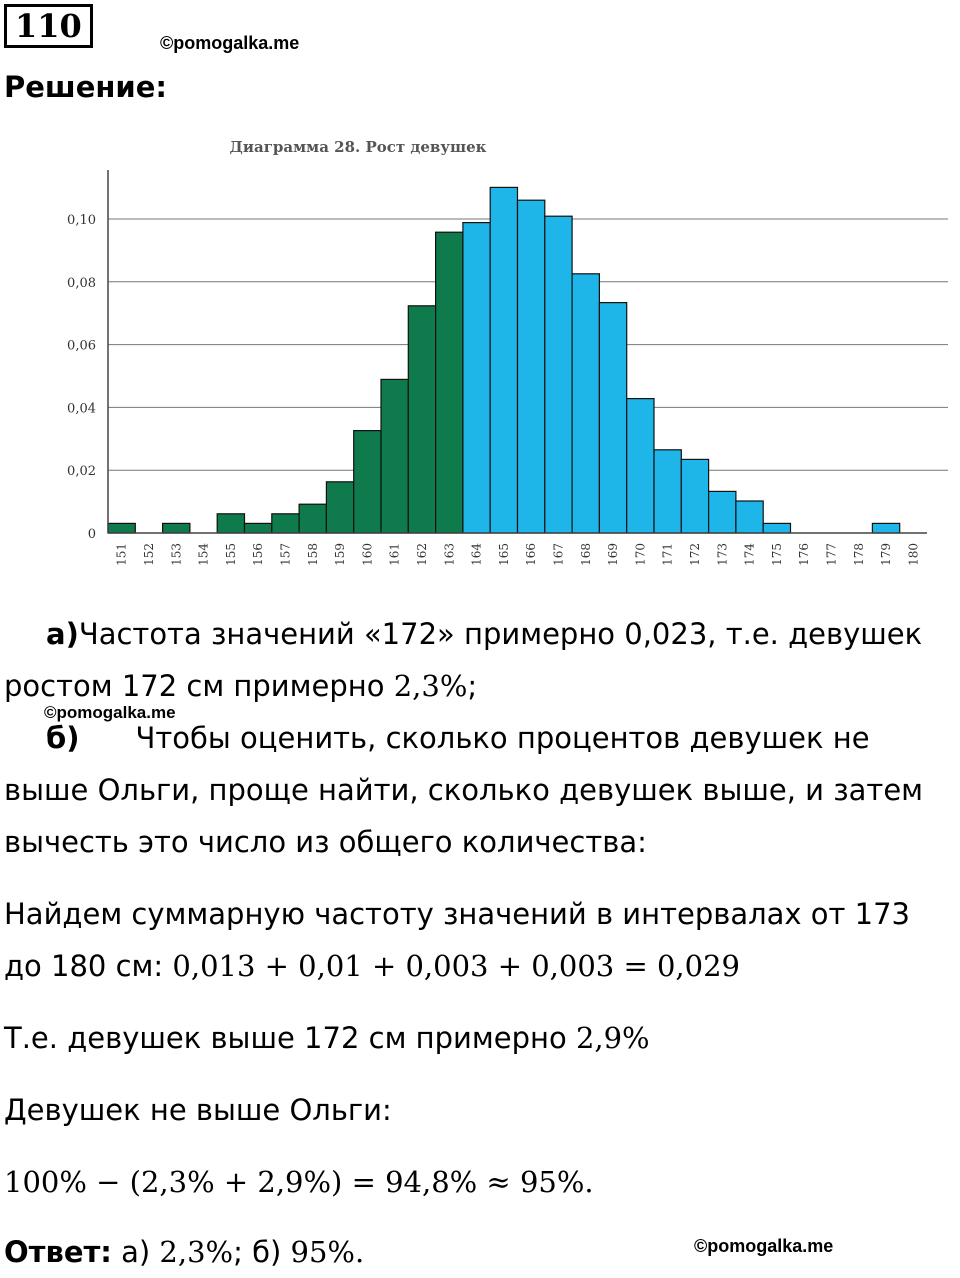 The image size is (960, 1278). Describe the element at coordinates (640, 554) in the screenshot. I see `x-tick-label: 170` at that location.